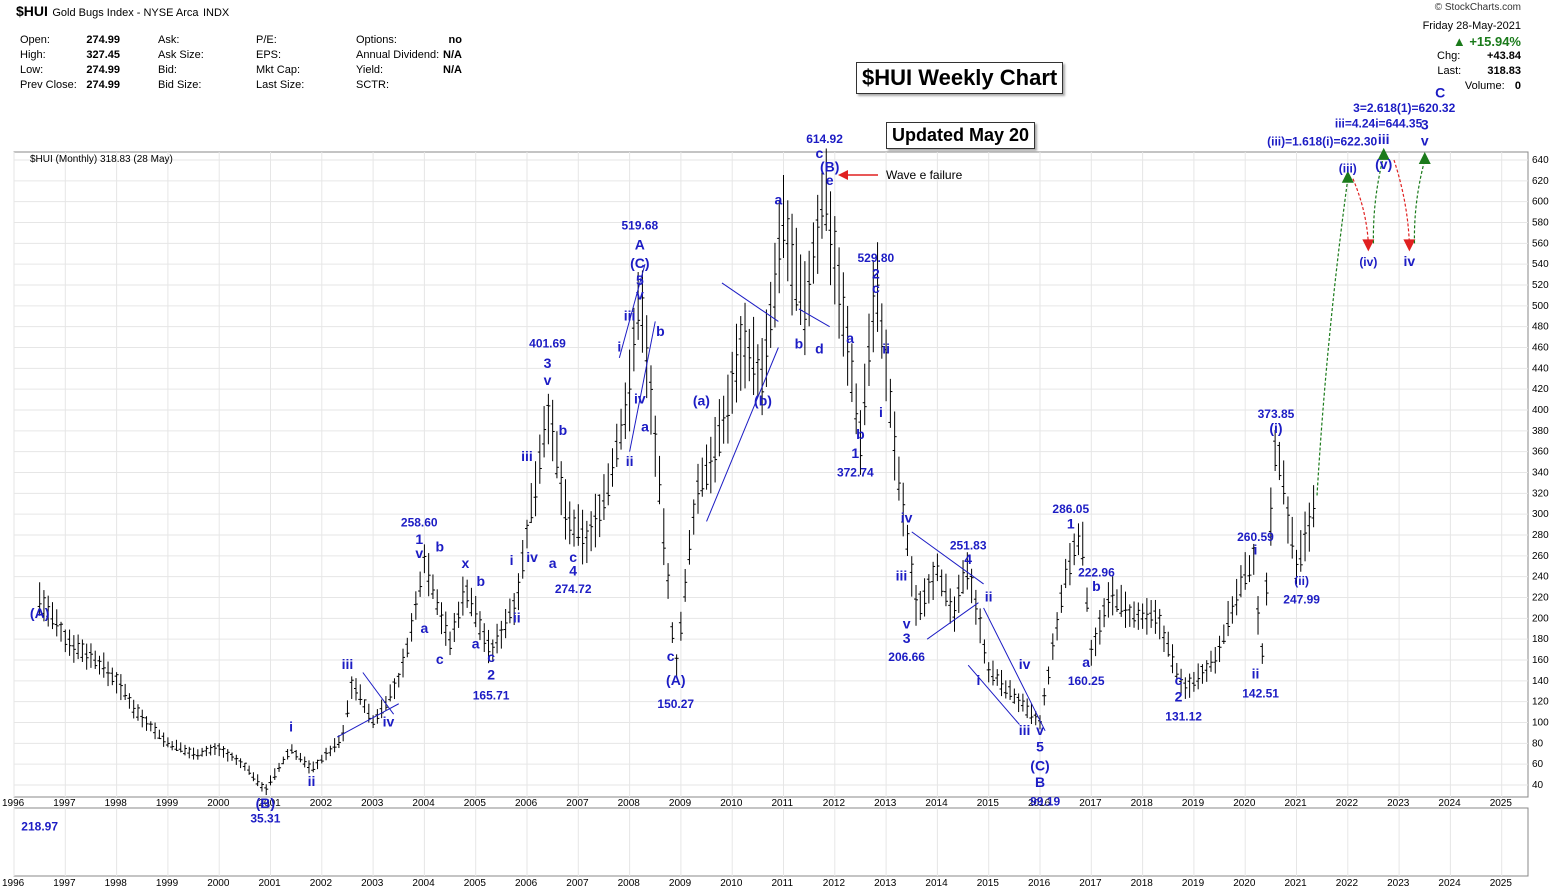 The height and width of the screenshot is (890, 1565). What do you see at coordinates (783, 883) in the screenshot?
I see `x-tick-label-lower: 2011` at bounding box center [783, 883].